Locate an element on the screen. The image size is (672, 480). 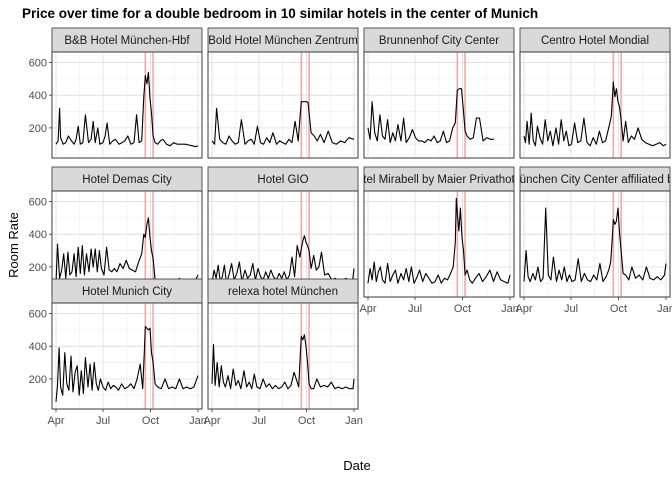
facet-panel: relexa hotel München Apr Jul Oct Jan is located at coordinates (283, 352).